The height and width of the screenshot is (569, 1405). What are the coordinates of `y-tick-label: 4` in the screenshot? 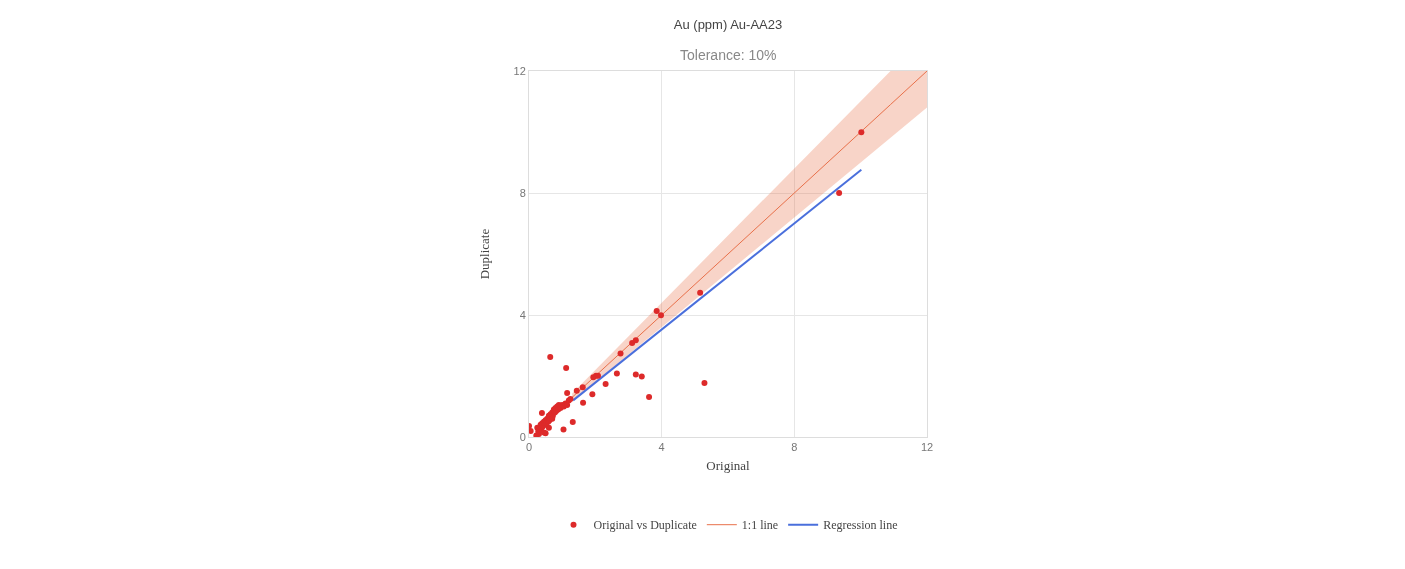 It's located at (522, 314).